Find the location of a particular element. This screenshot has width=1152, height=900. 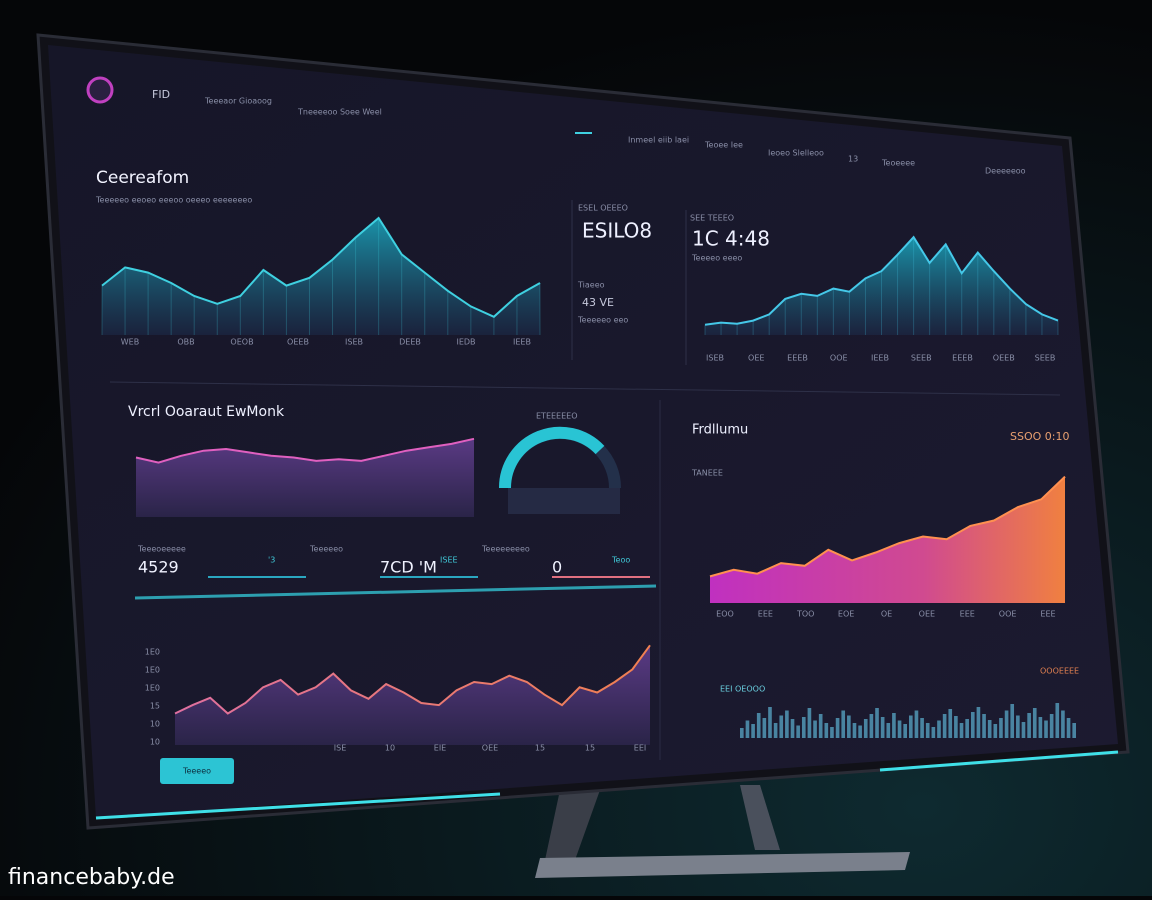

x-tick-label: IEEB is located at coordinates (522, 342).